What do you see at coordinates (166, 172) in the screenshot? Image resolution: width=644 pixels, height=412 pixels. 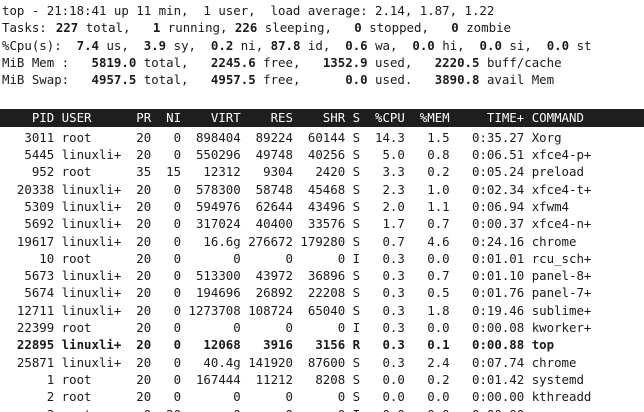 I see `process-ni: 15` at bounding box center [166, 172].